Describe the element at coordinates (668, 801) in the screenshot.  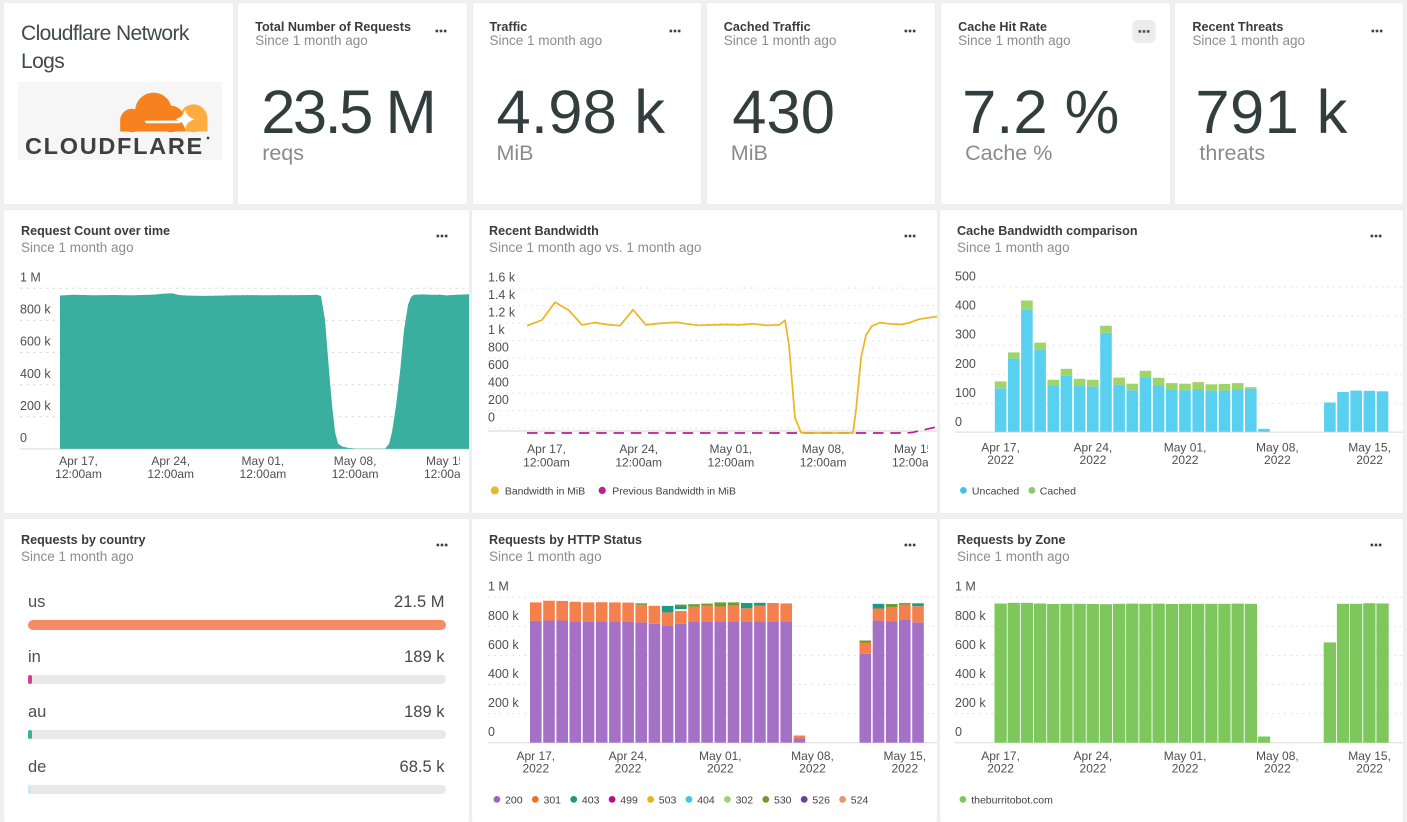
I see `svg-text: 503` at that location.